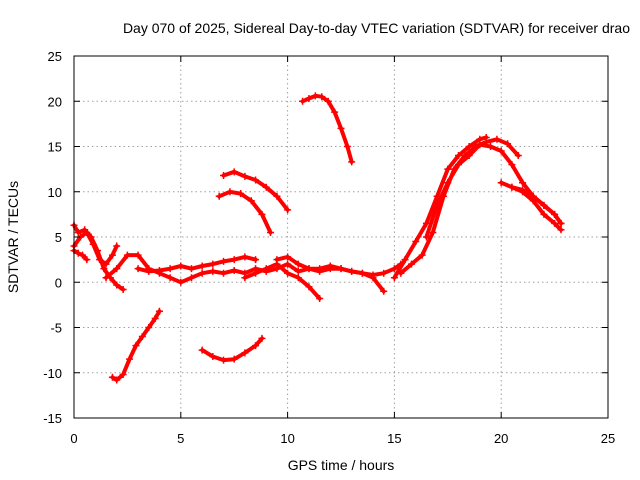 The image size is (640, 480). I want to click on x-tick-label: 15, so click(394, 438).